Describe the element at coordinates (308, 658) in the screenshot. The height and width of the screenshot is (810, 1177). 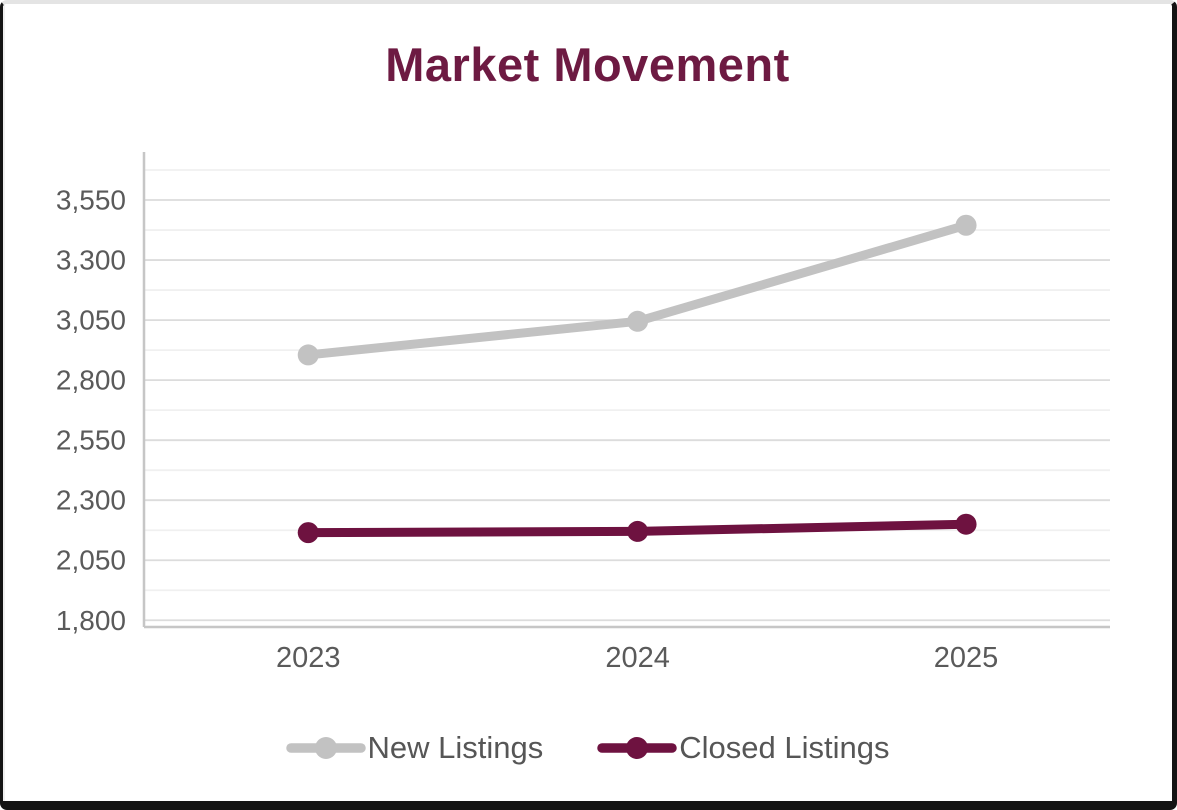
I see `x-tick-label: 2023` at that location.